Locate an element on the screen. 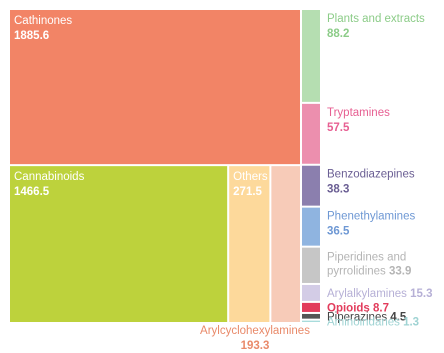 The image size is (444, 353). value-tryptamines: 57.5 is located at coordinates (338, 128).